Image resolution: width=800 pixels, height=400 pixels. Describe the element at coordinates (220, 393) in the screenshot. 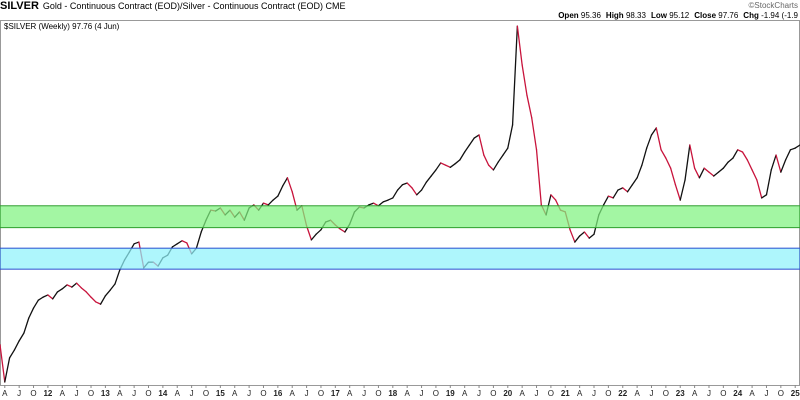

I see `x-tick-label: 15` at that location.